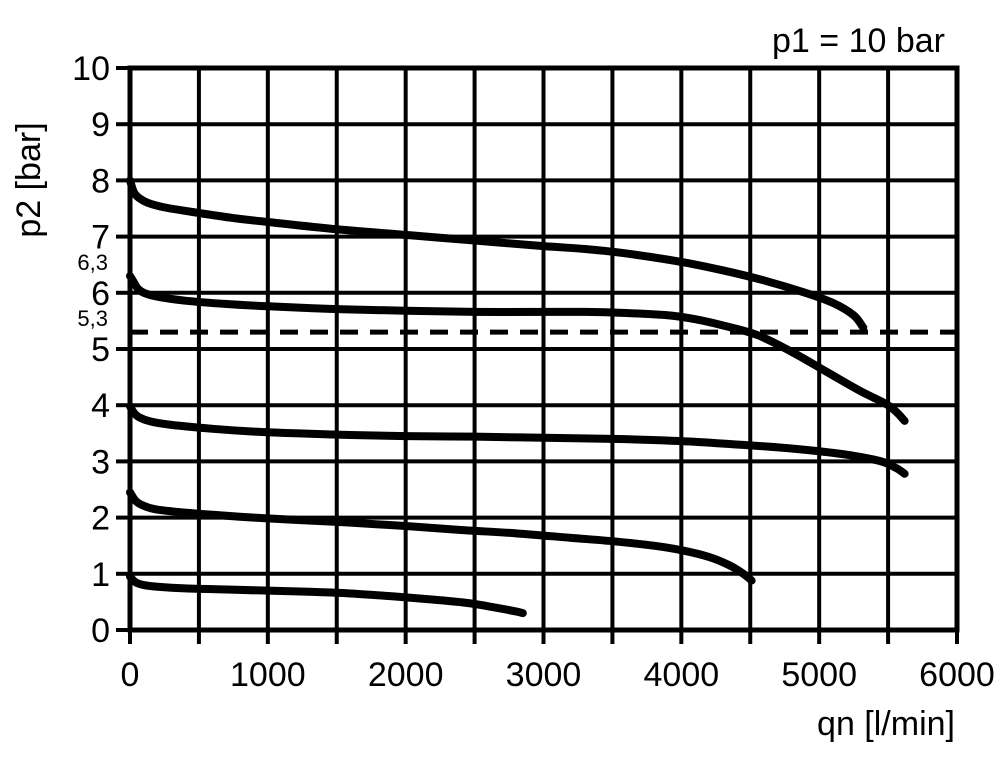 Image resolution: width=1000 pixels, height=764 pixels. Describe the element at coordinates (91, 69) in the screenshot. I see `y-tick-label: 10` at that location.